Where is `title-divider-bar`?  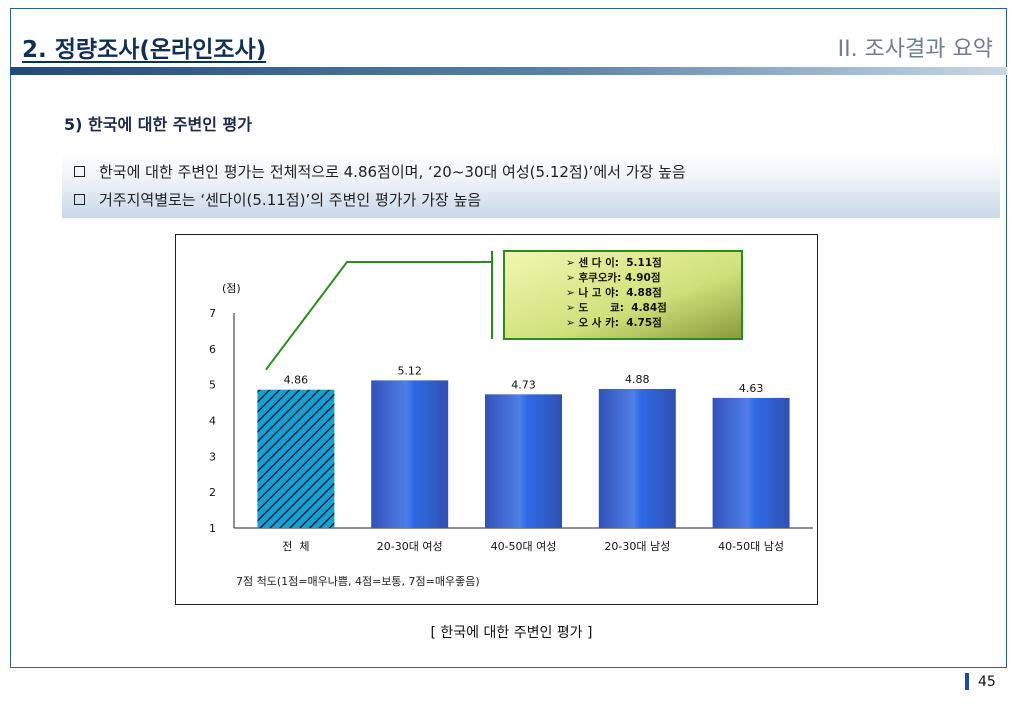 title-divider-bar is located at coordinates (508, 71).